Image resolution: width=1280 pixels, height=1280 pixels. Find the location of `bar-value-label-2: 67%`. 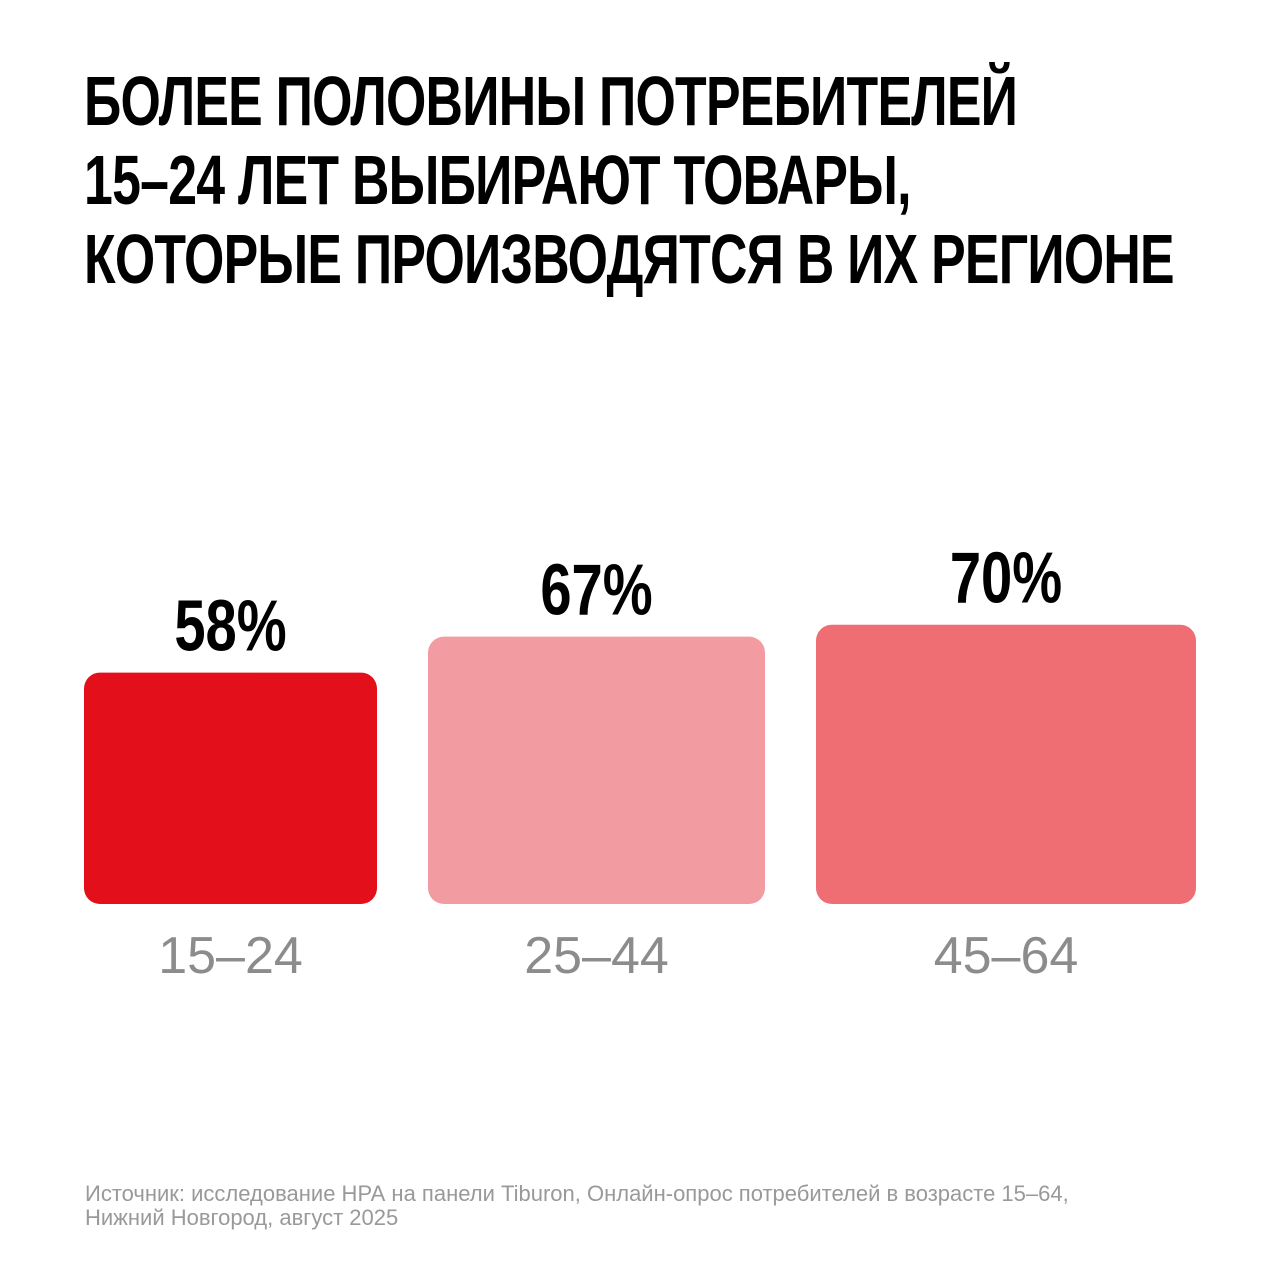

bar-value-label-2: 67% is located at coordinates (596, 590).